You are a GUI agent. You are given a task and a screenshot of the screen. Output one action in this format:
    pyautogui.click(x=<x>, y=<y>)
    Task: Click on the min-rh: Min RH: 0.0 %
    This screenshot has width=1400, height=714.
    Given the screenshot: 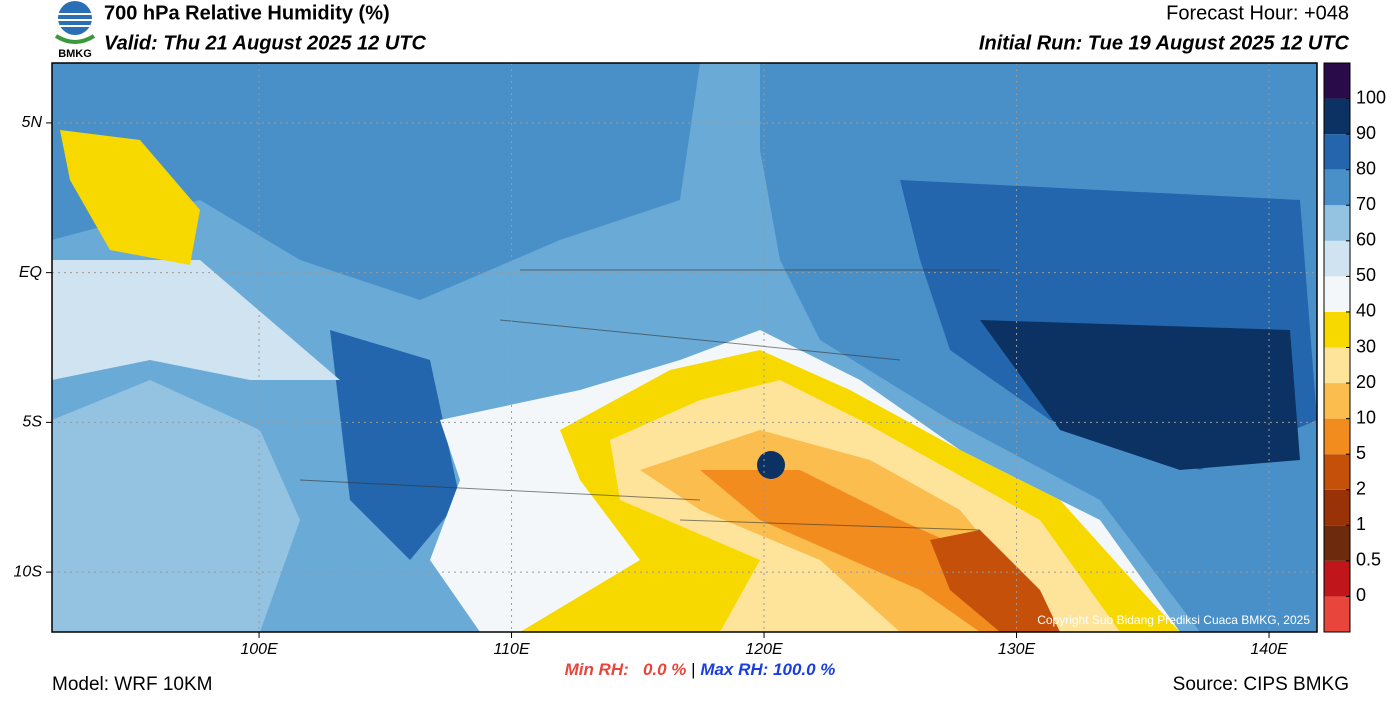 What is the action you would take?
    pyautogui.click(x=626, y=669)
    